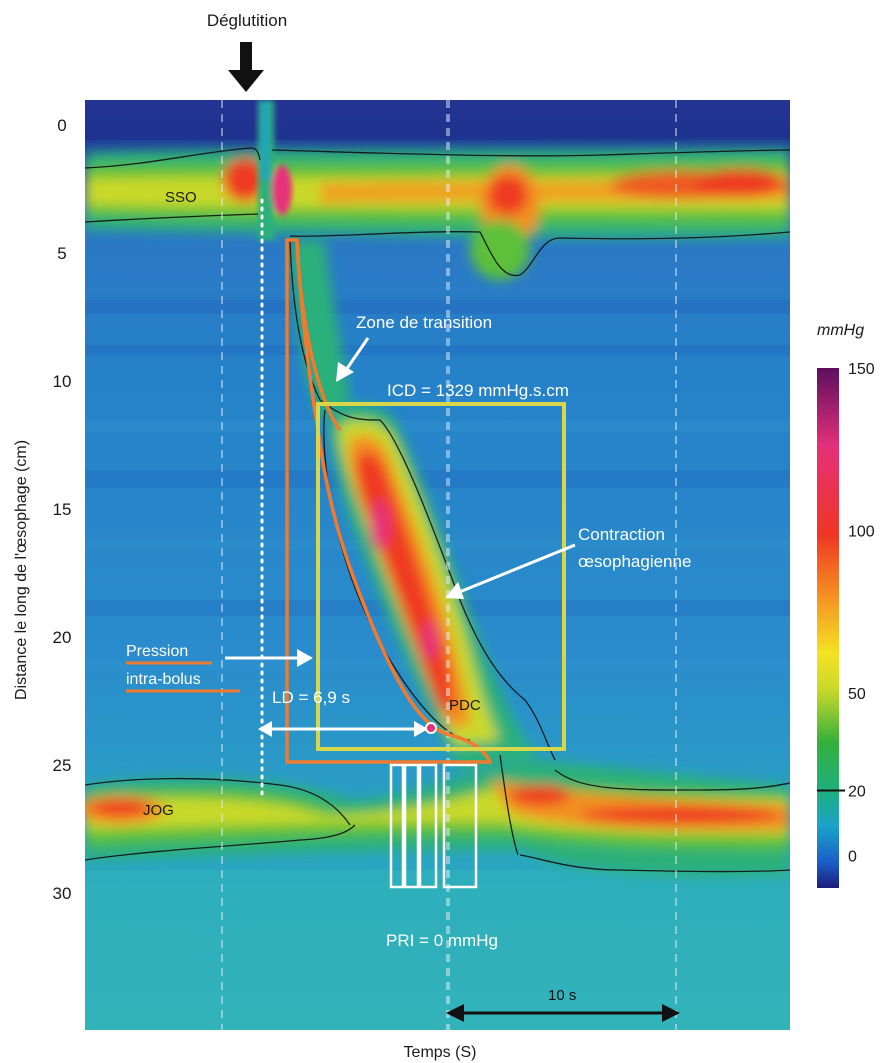 Image resolution: width=883 pixels, height=1063 pixels. What do you see at coordinates (318, 335) in the screenshot?
I see `zone-transition-curve` at bounding box center [318, 335].